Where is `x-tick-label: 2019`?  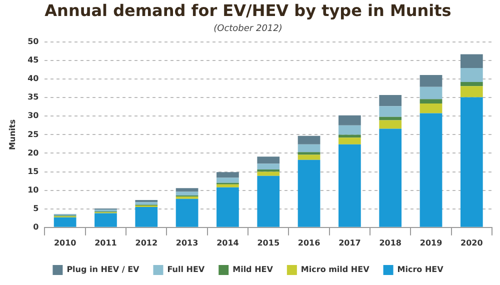 x-tick-label: 2019 is located at coordinates (431, 243).